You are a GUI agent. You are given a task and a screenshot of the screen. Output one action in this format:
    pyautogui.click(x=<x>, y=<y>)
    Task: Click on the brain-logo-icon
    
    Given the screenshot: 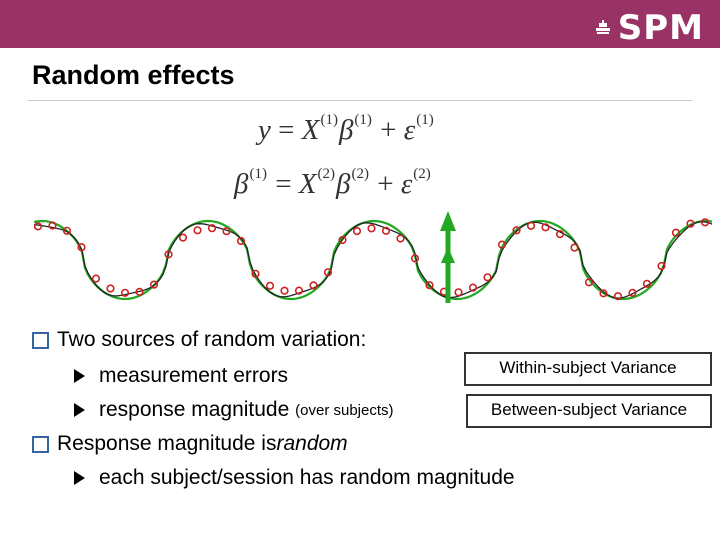 What is the action you would take?
    pyautogui.click(x=602, y=27)
    